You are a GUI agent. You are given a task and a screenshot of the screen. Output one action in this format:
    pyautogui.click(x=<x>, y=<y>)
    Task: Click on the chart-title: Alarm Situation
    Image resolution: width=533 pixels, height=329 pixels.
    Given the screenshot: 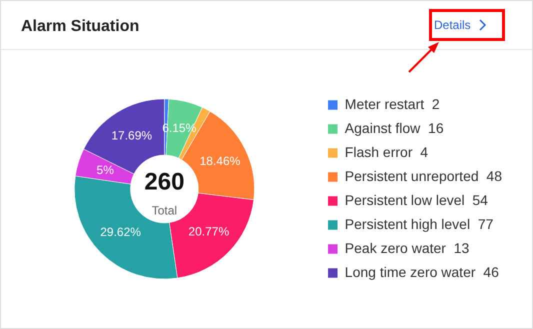 What is the action you would take?
    pyautogui.click(x=80, y=27)
    